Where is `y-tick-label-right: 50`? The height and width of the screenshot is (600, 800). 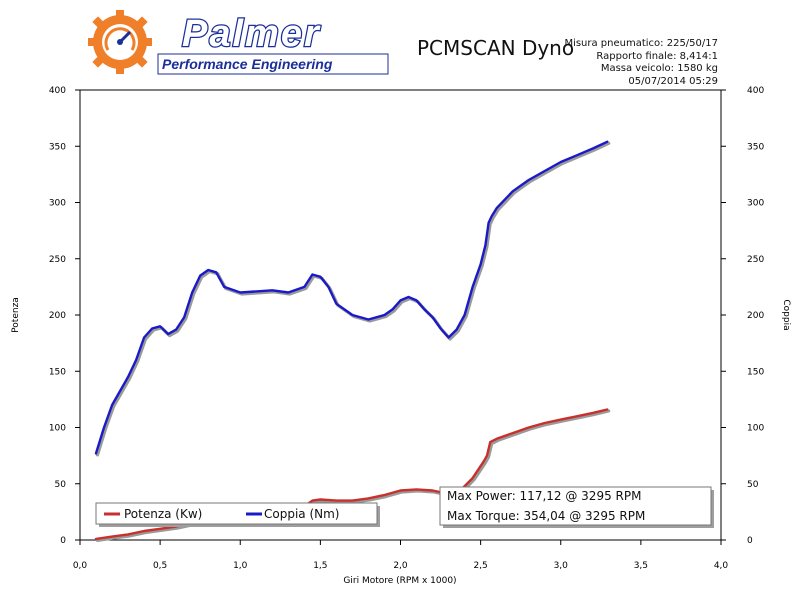
y-tick-label-right: 50 is located at coordinates (753, 485).